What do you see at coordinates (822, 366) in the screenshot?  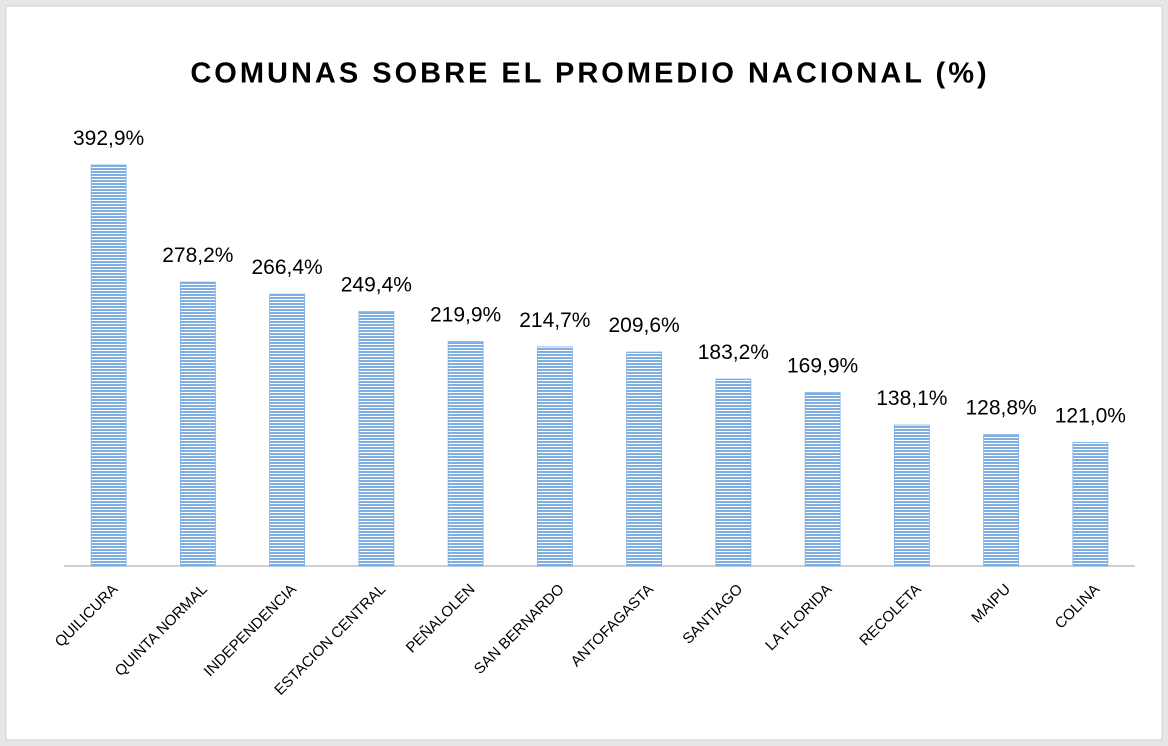 I see `data-label: 169,9%` at bounding box center [822, 366].